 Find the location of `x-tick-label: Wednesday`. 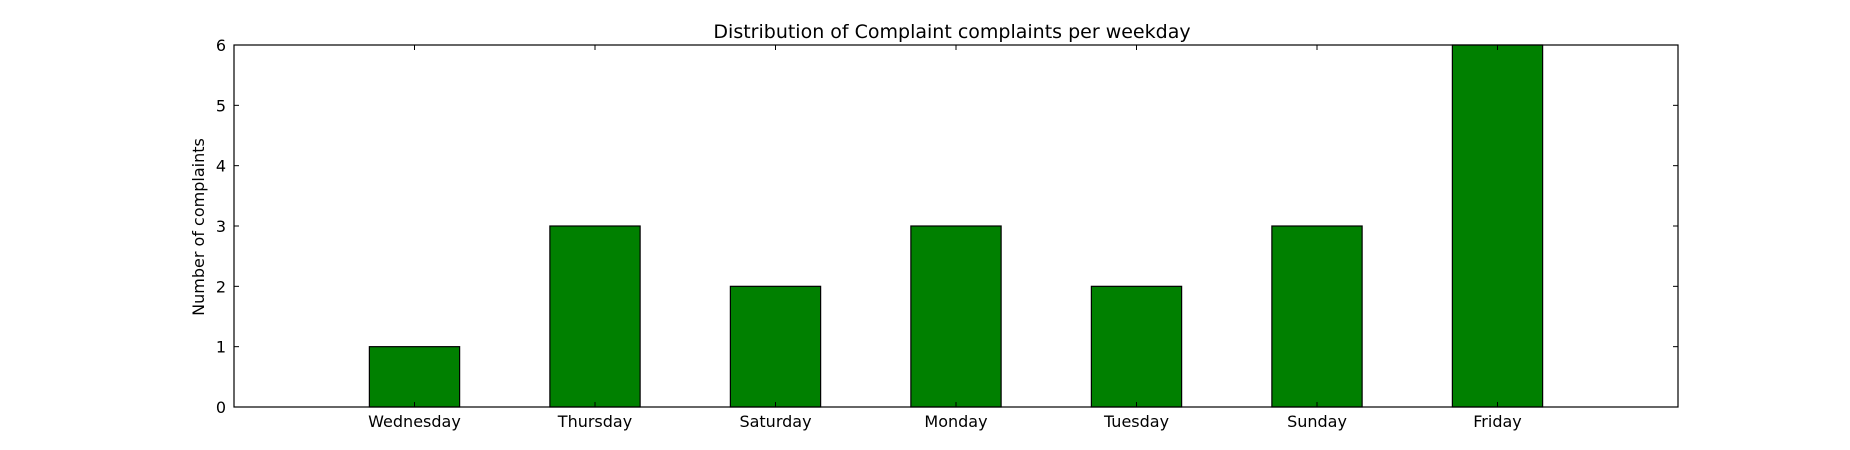

x-tick-label: Wednesday is located at coordinates (414, 421).